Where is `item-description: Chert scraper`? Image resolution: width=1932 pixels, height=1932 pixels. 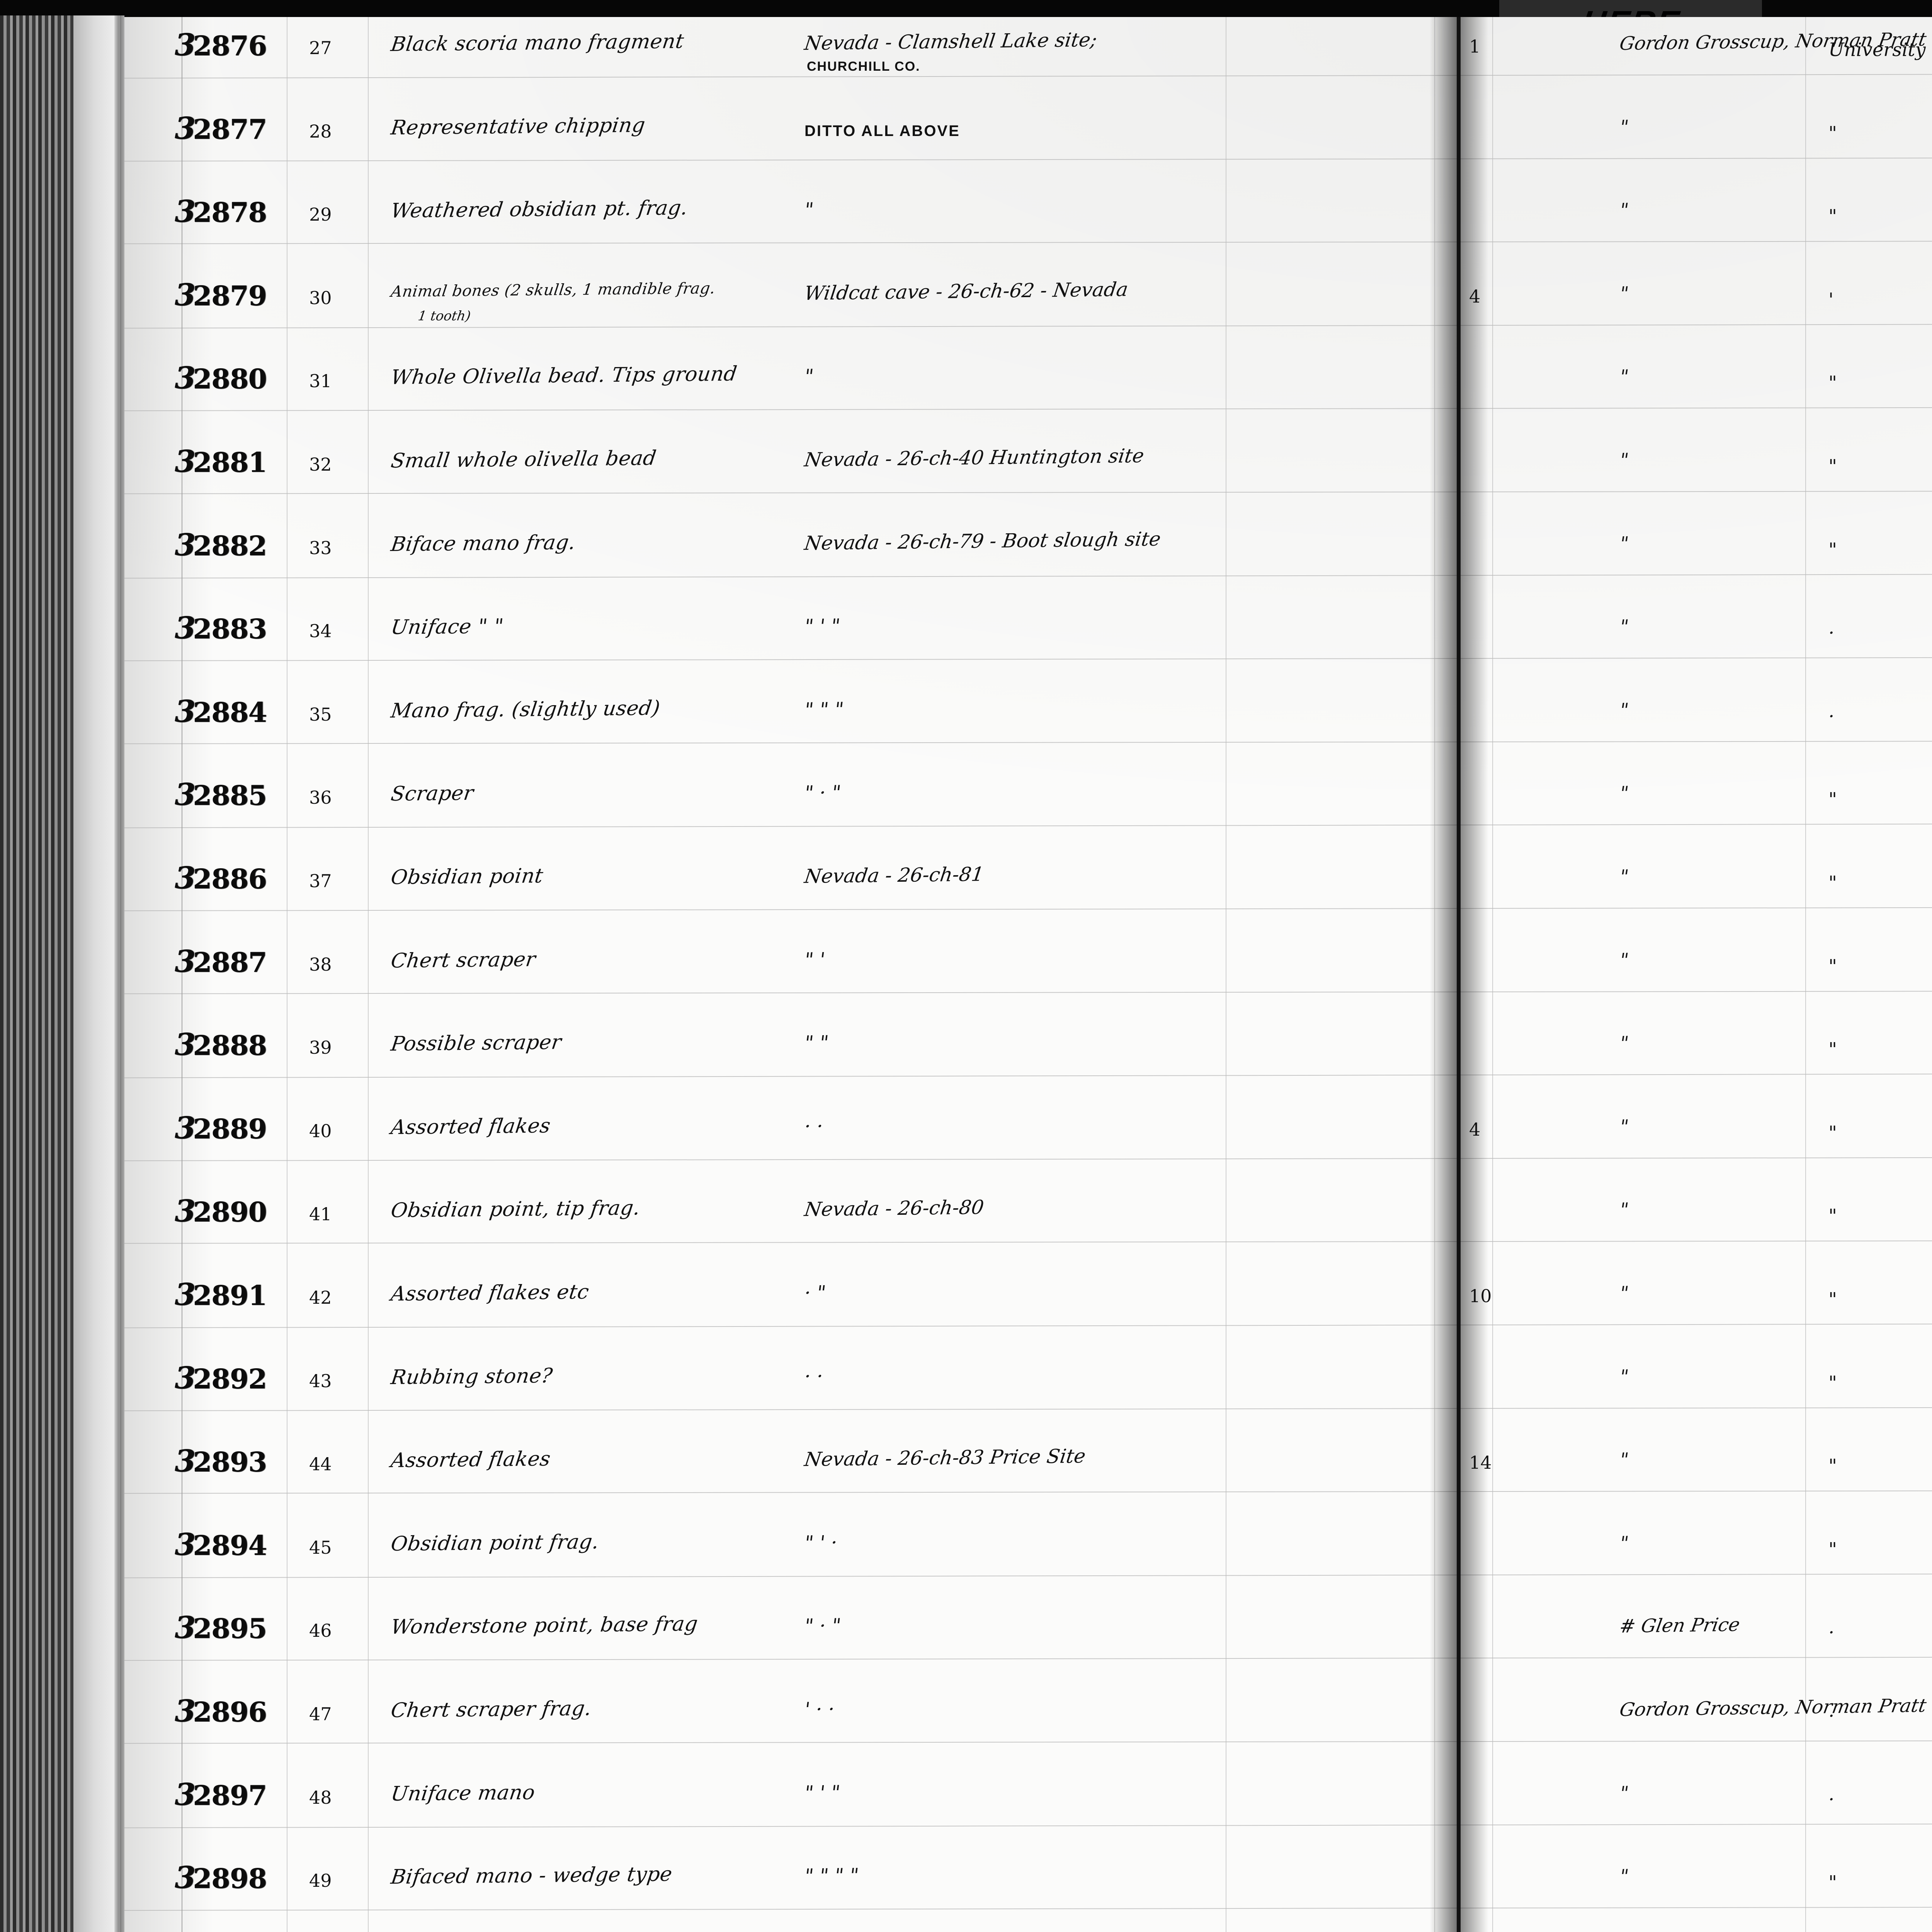 item-description: Chert scraper is located at coordinates (463, 960).